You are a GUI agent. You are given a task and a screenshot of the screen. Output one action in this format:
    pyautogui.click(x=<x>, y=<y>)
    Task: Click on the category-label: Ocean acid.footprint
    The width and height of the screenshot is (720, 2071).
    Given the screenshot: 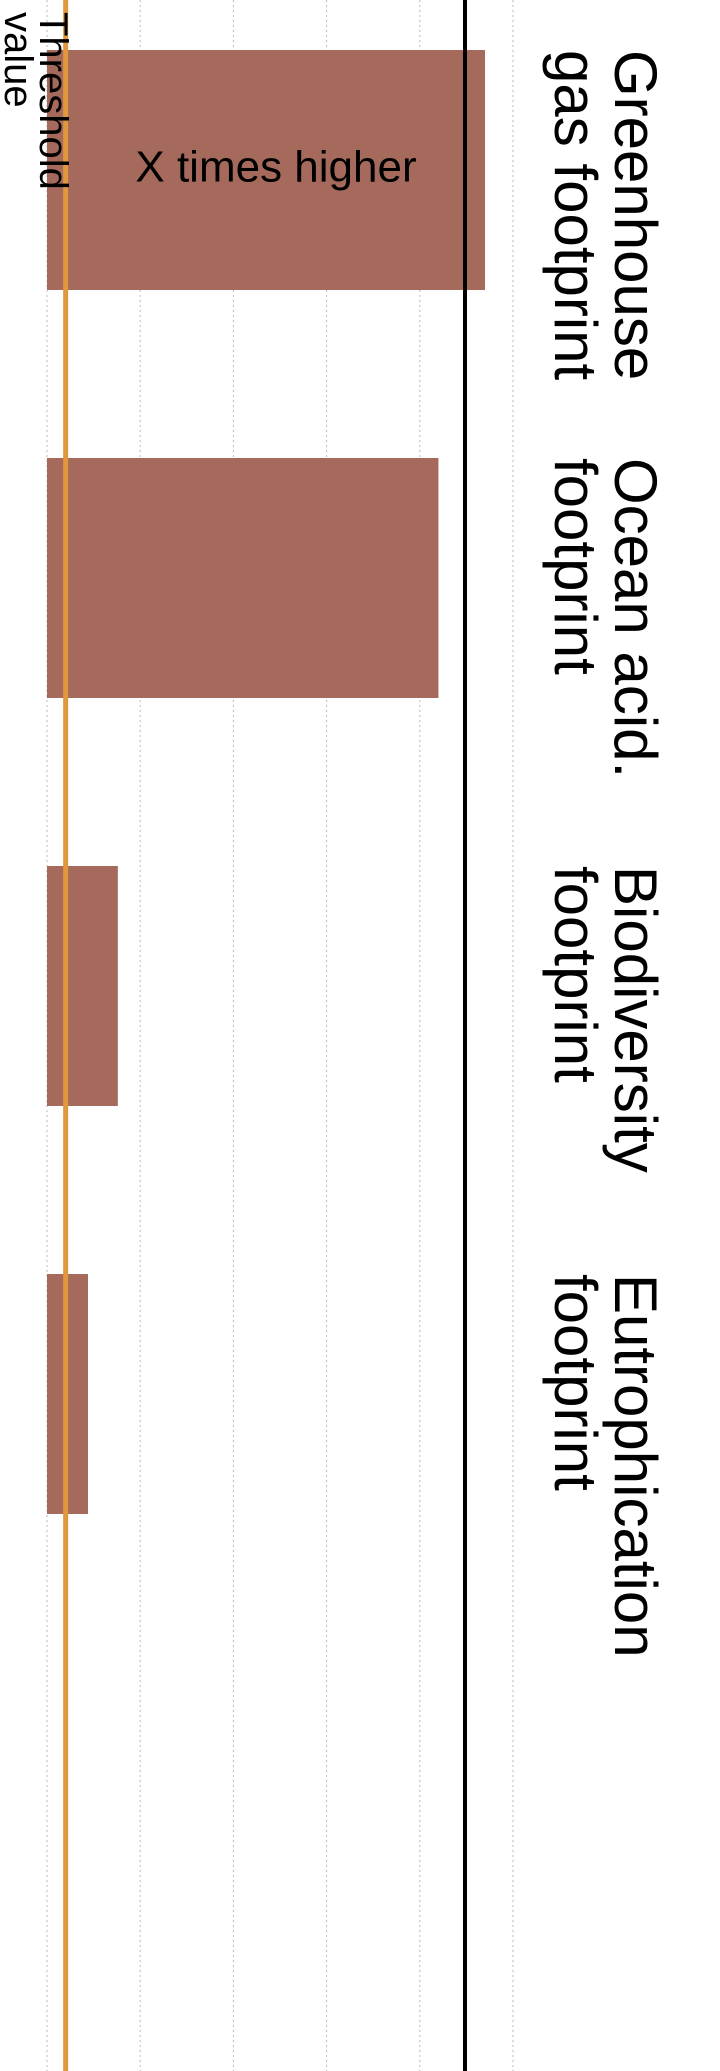 What is the action you would take?
    pyautogui.click(x=605, y=618)
    